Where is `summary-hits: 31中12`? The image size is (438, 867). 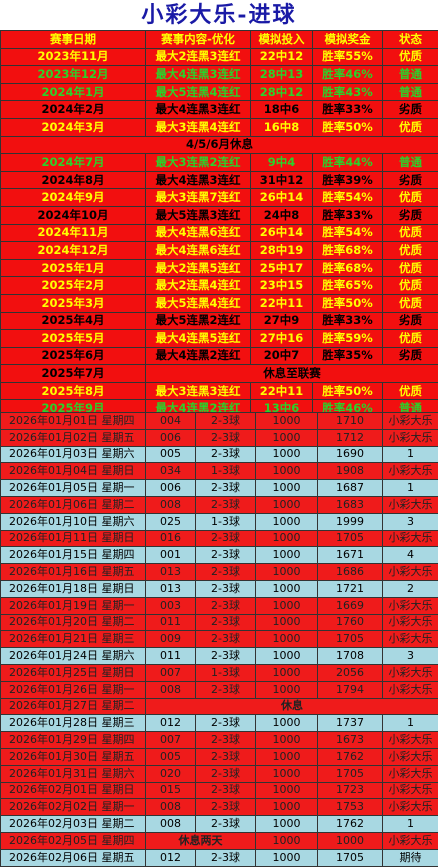 summary-hits: 31中12 is located at coordinates (282, 180).